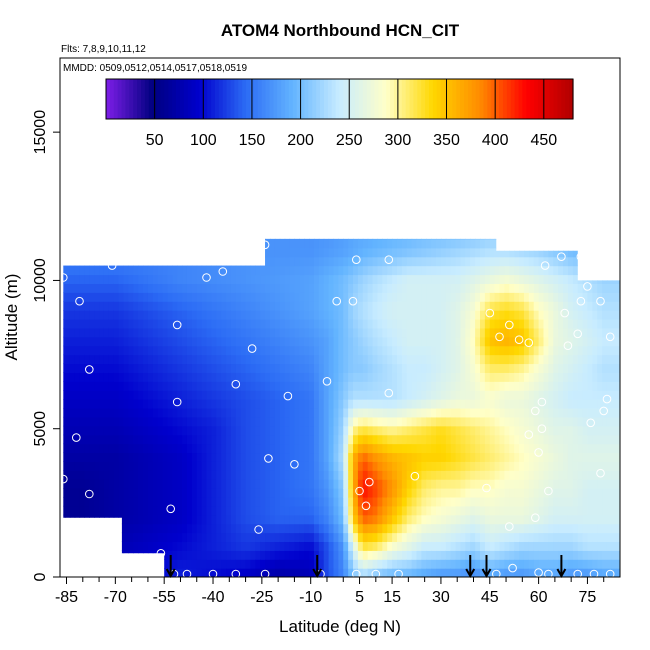  Describe the element at coordinates (446, 140) in the screenshot. I see `colorbar-label: 350` at that location.